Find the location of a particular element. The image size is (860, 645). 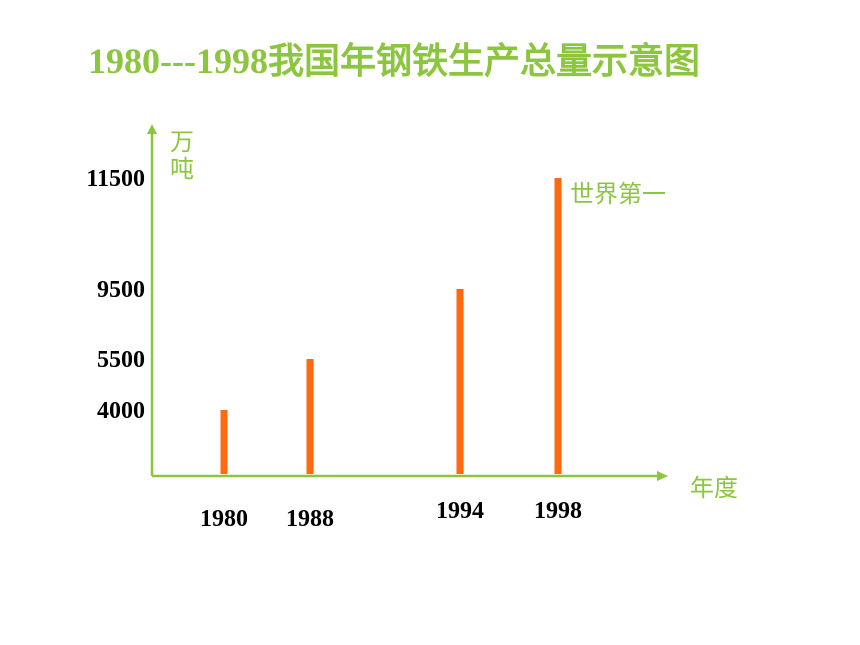

y-tick-label-11500: 11500 is located at coordinates (115, 179).